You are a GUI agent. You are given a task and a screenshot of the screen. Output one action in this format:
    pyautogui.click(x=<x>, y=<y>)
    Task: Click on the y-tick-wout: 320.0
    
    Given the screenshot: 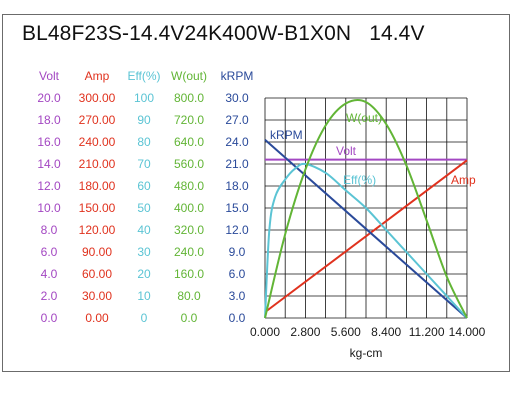 What is the action you would take?
    pyautogui.click(x=189, y=230)
    